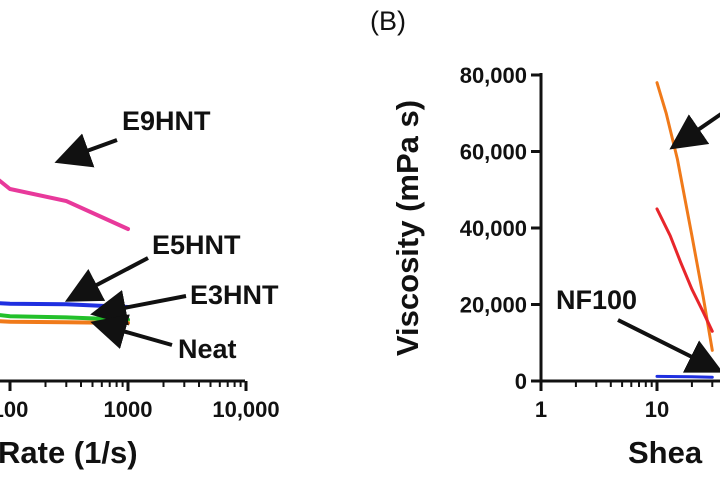 The image size is (720, 480). I want to click on panel-a-x-tick-label: 100, so click(14, 409).